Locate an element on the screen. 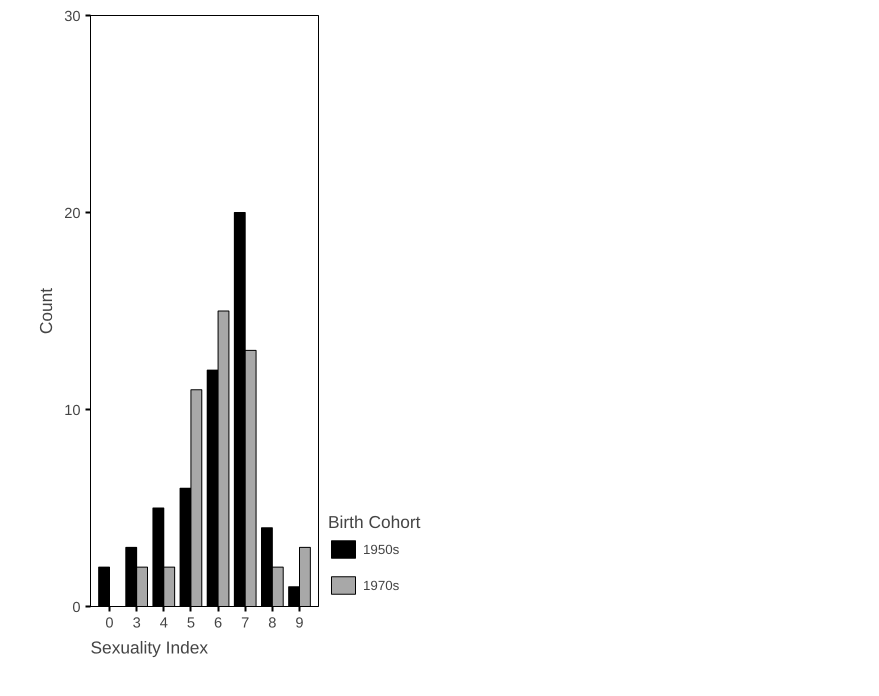  x-tick-label: 5 is located at coordinates (191, 624).